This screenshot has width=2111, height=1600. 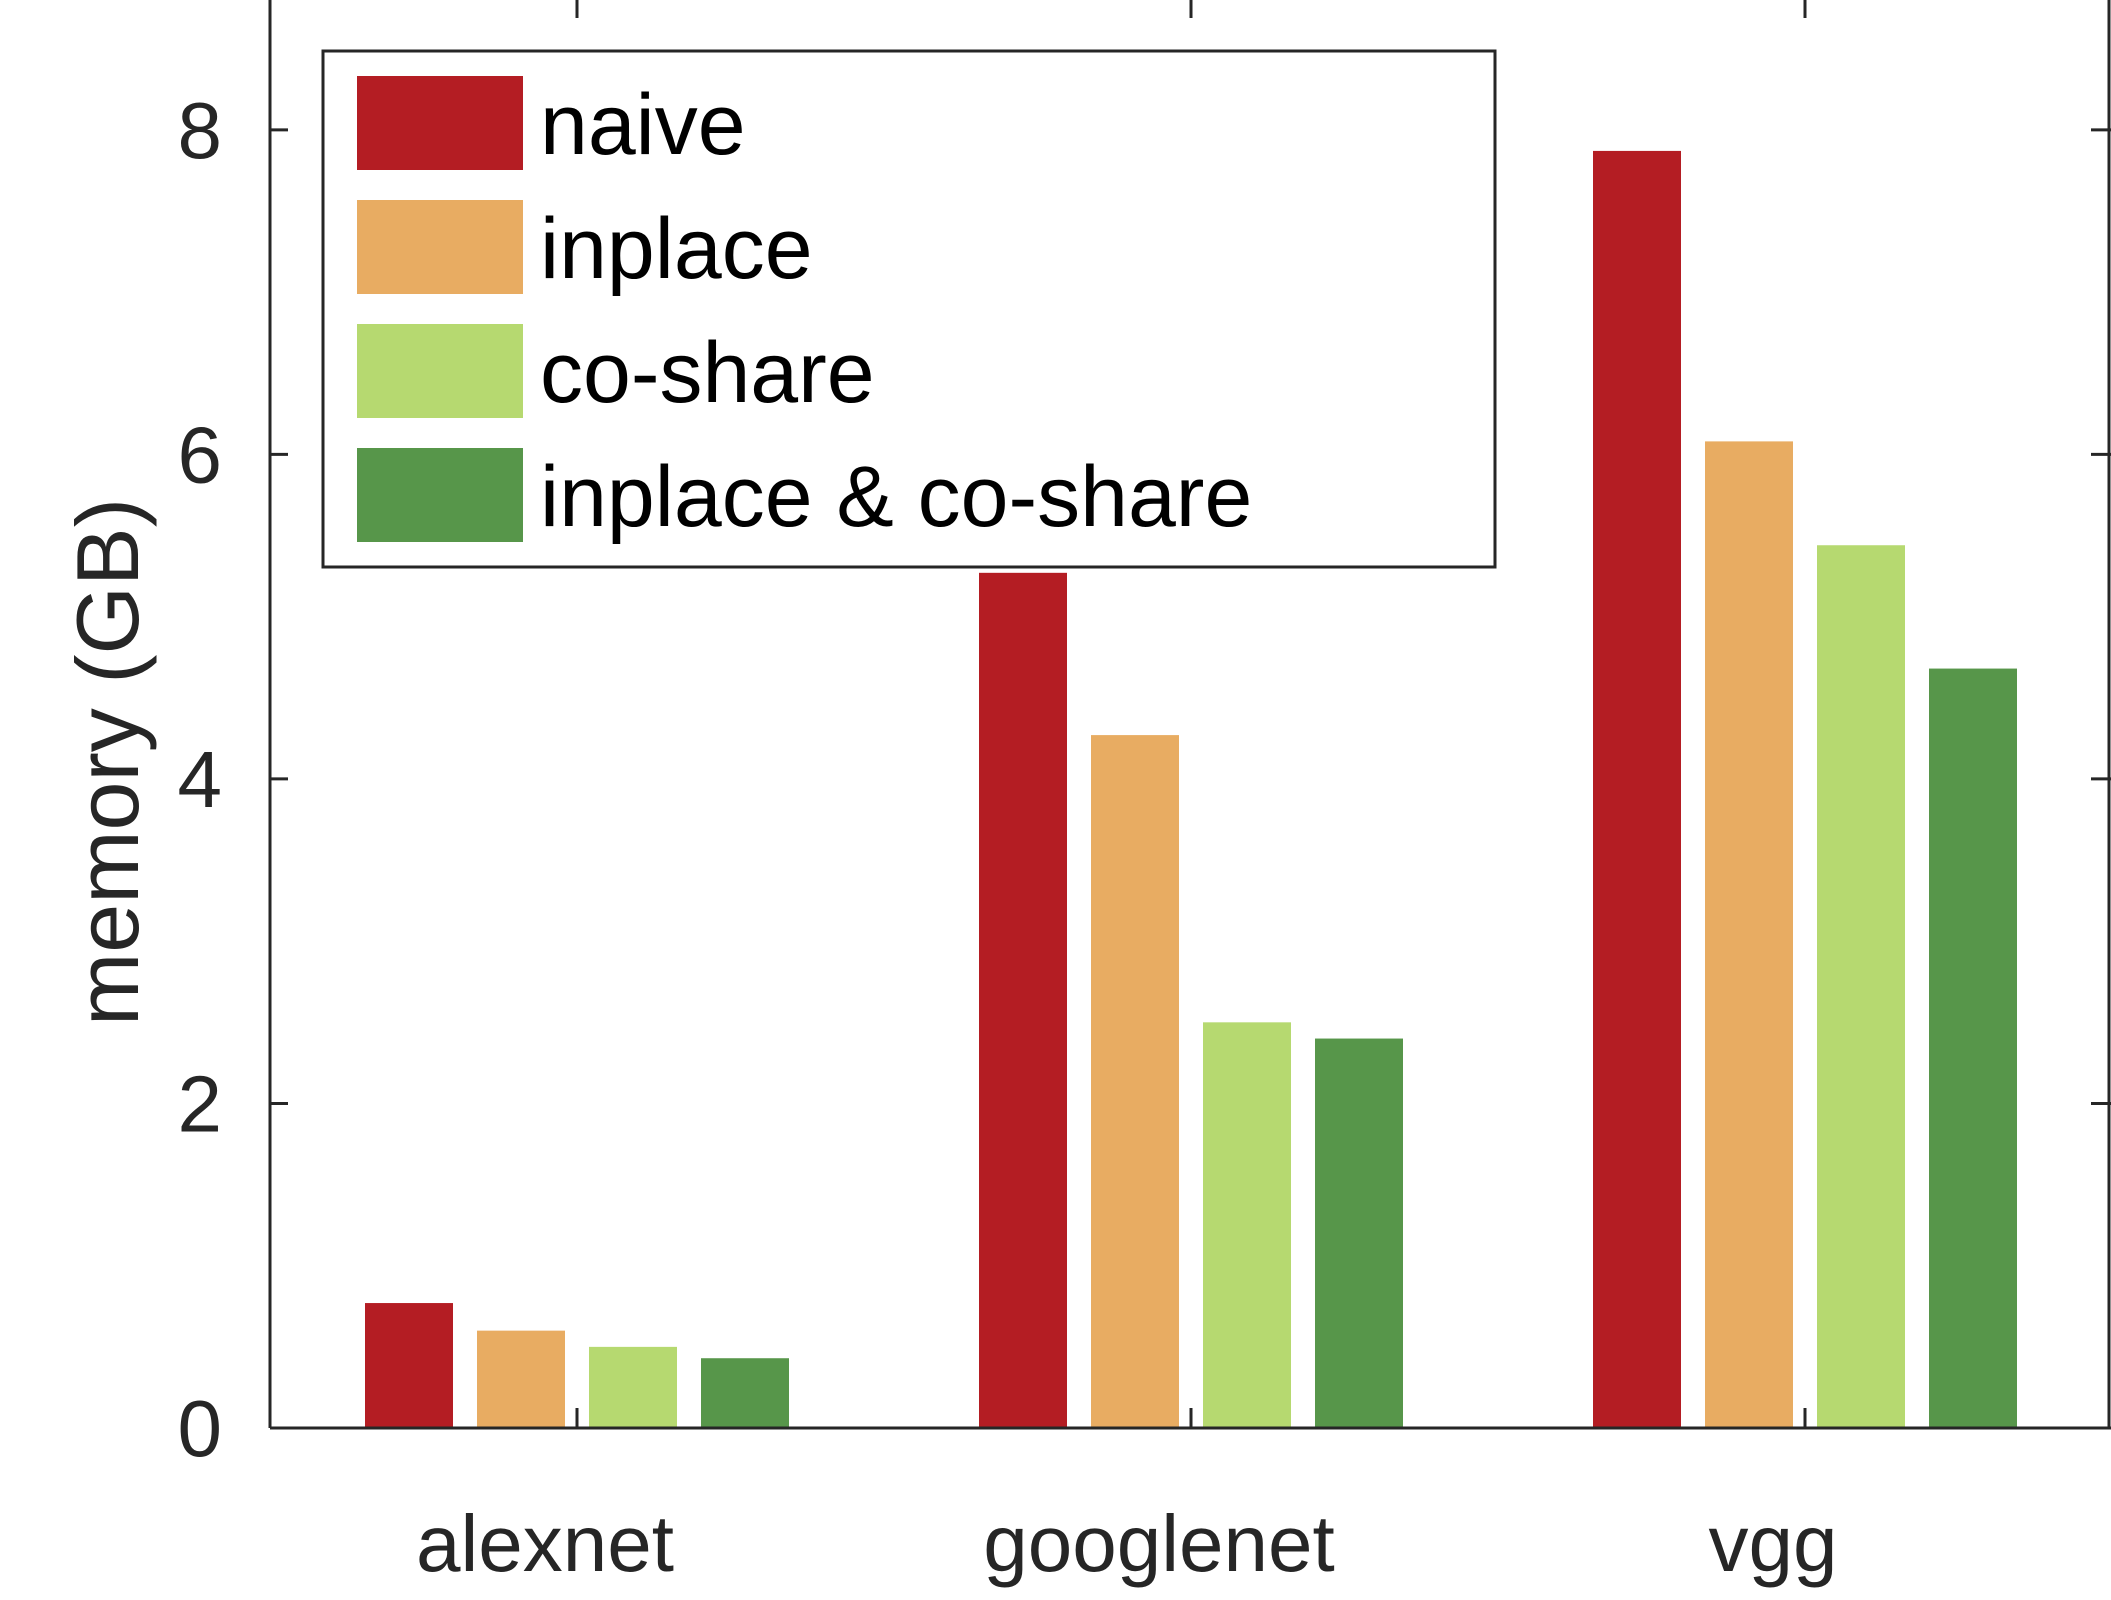 I want to click on y-tick-label: 4, so click(x=200, y=779).